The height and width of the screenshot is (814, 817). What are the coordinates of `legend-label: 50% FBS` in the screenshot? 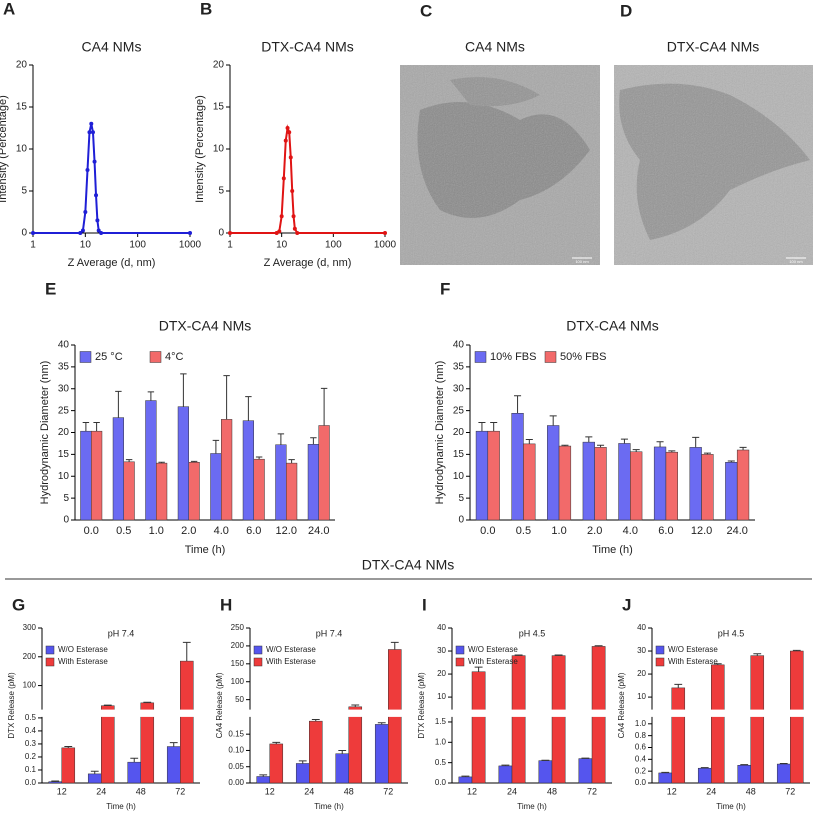 It's located at (583, 357).